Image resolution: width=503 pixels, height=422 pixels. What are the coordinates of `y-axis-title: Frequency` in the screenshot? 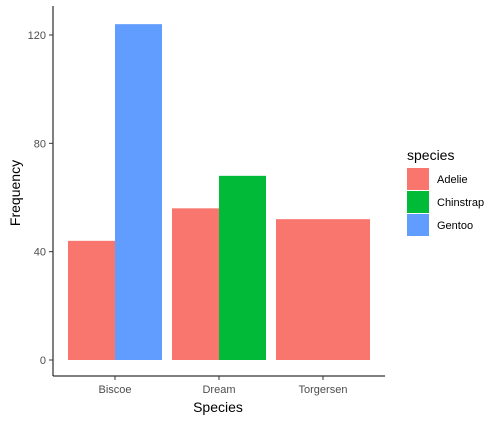 It's located at (15, 193).